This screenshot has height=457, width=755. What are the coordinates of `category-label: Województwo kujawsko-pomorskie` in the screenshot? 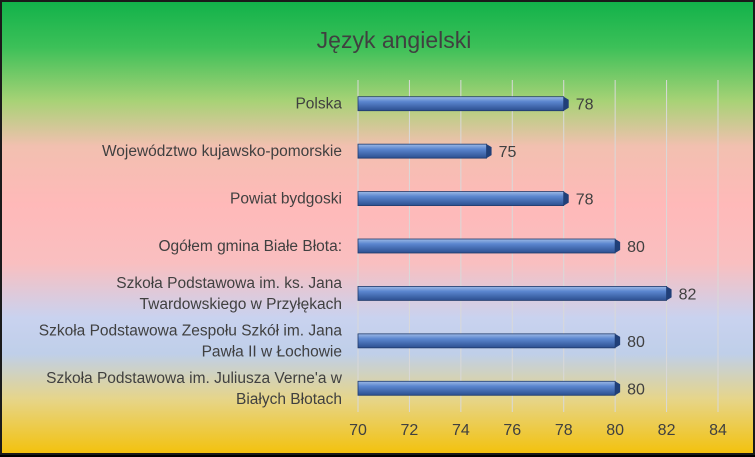 It's located at (222, 151).